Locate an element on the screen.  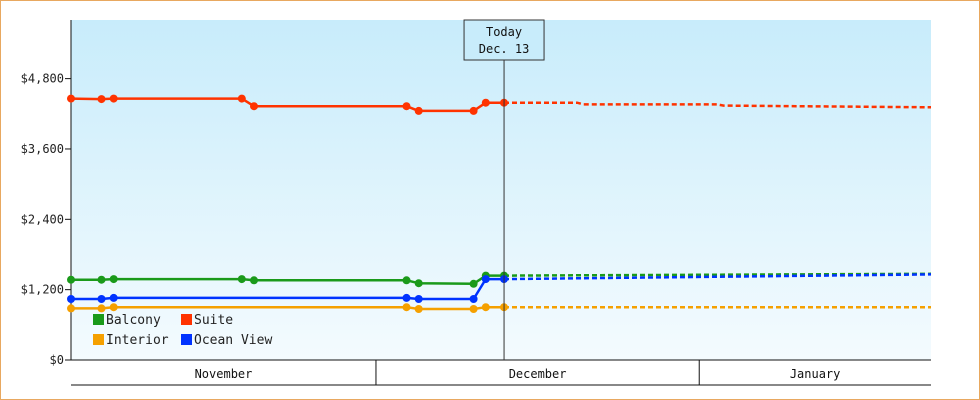
y-tick-label: $3,600 is located at coordinates (42, 149).